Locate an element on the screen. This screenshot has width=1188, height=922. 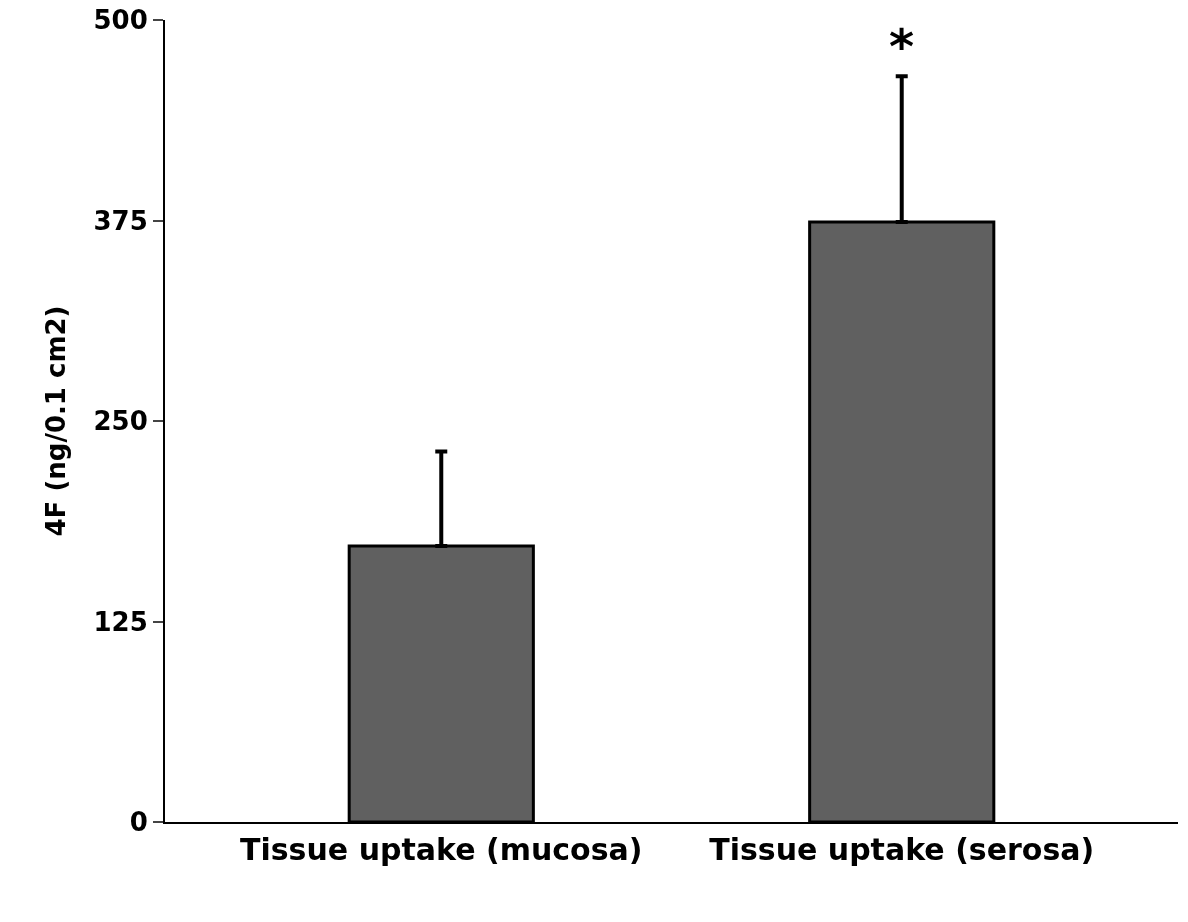
x-tick-label: Tissue uptake (mucosa) is located at coordinates (441, 849).